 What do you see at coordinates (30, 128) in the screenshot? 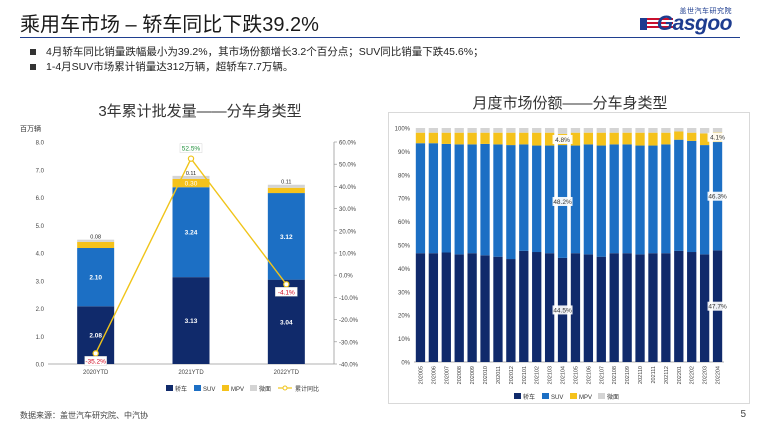
I see `y-axis-label: 百万辆` at bounding box center [30, 128].